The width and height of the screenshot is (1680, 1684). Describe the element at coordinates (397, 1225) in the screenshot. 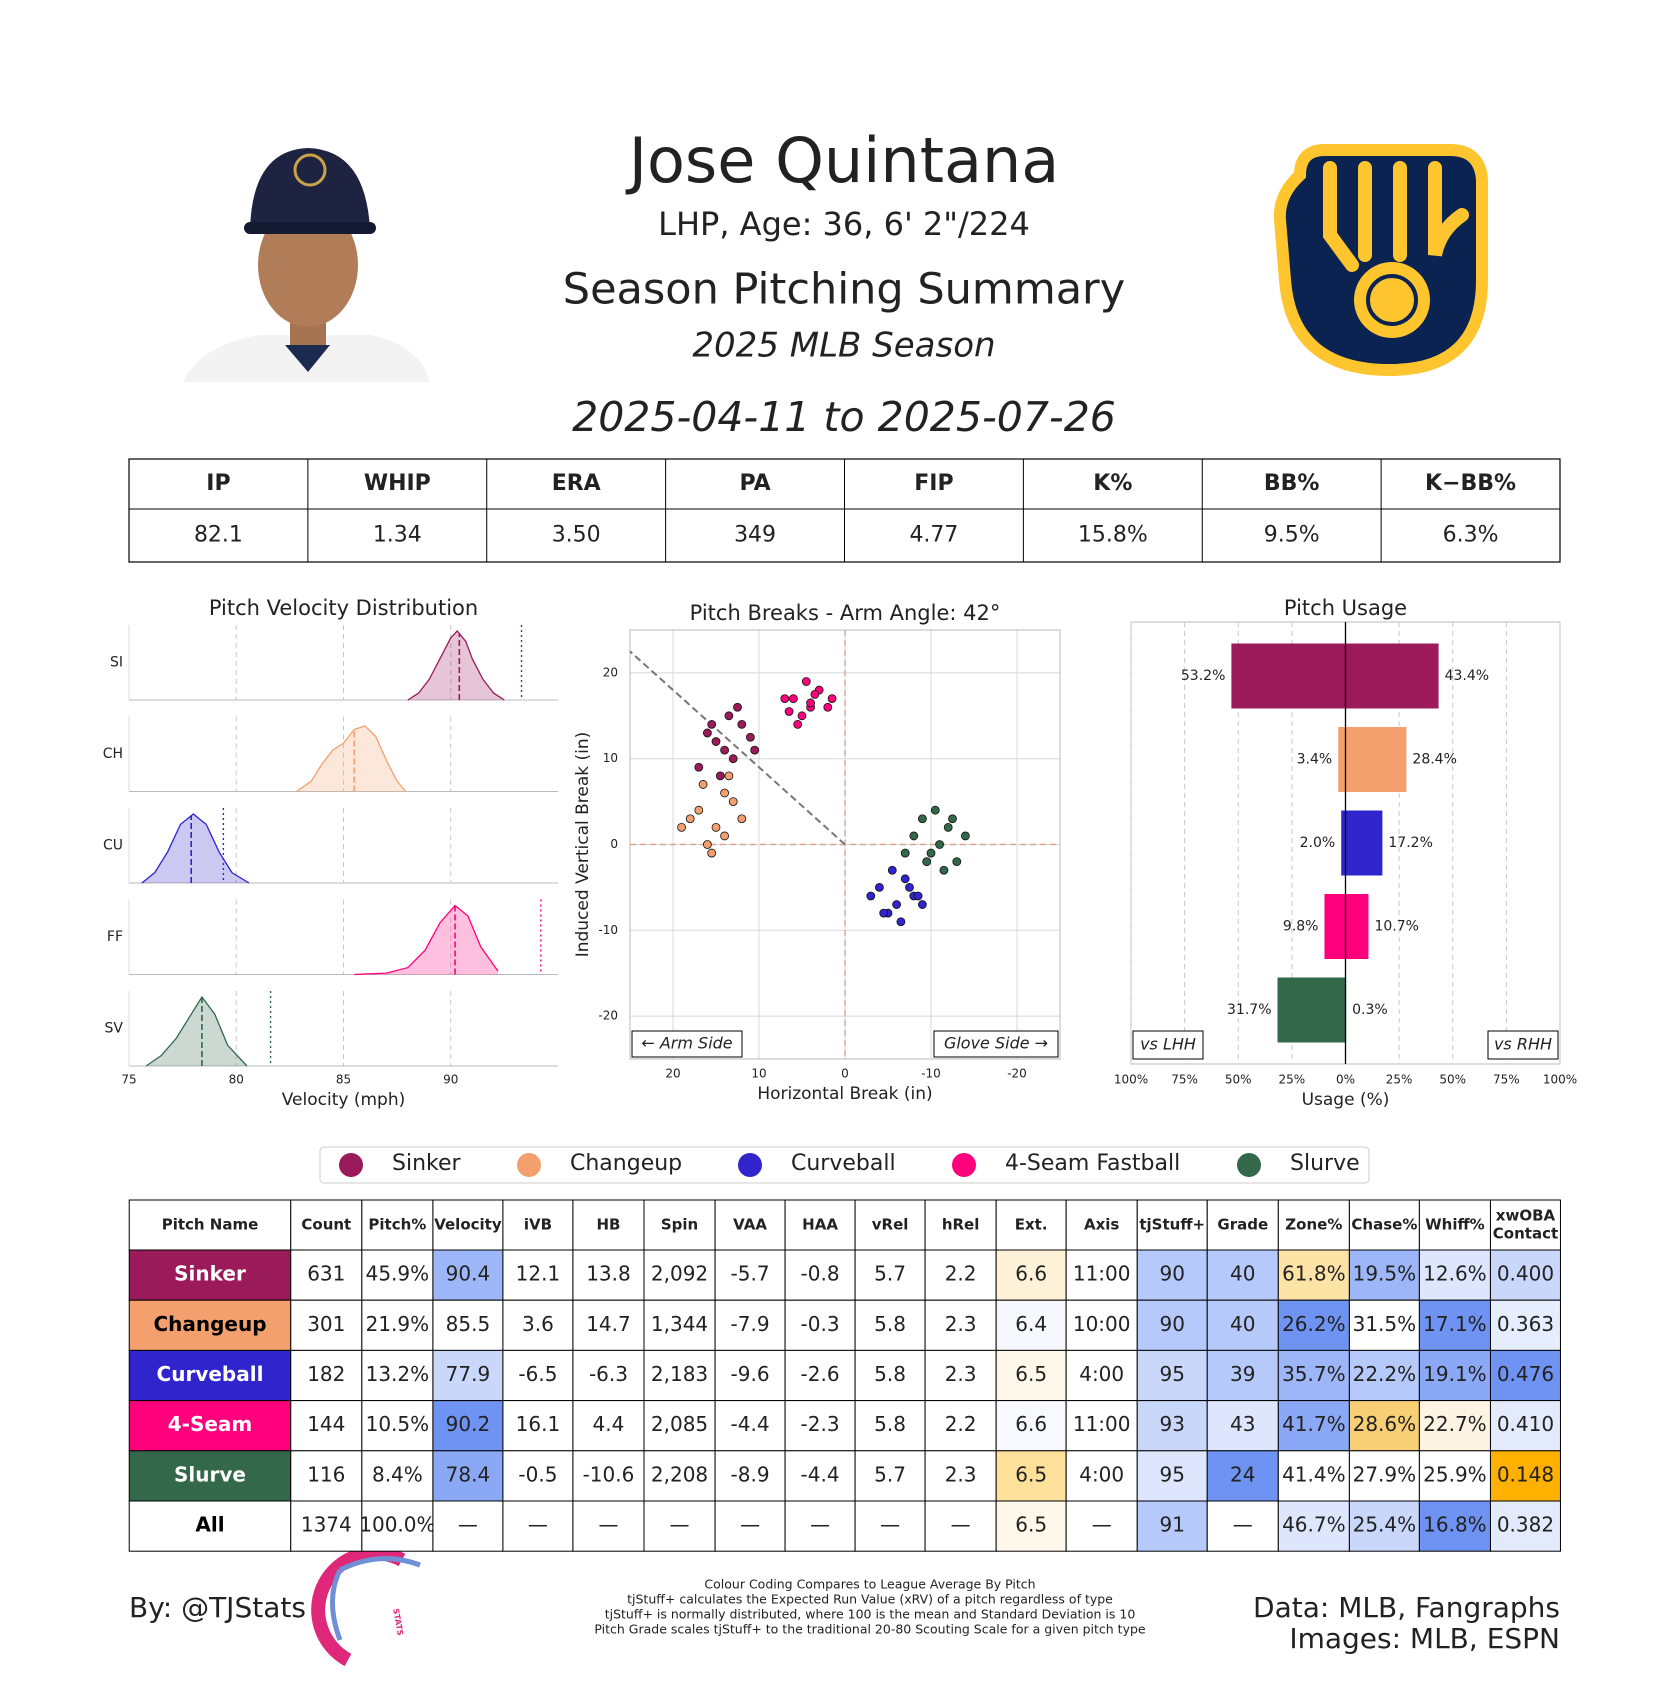

I see `table-header: Pitch%` at that location.